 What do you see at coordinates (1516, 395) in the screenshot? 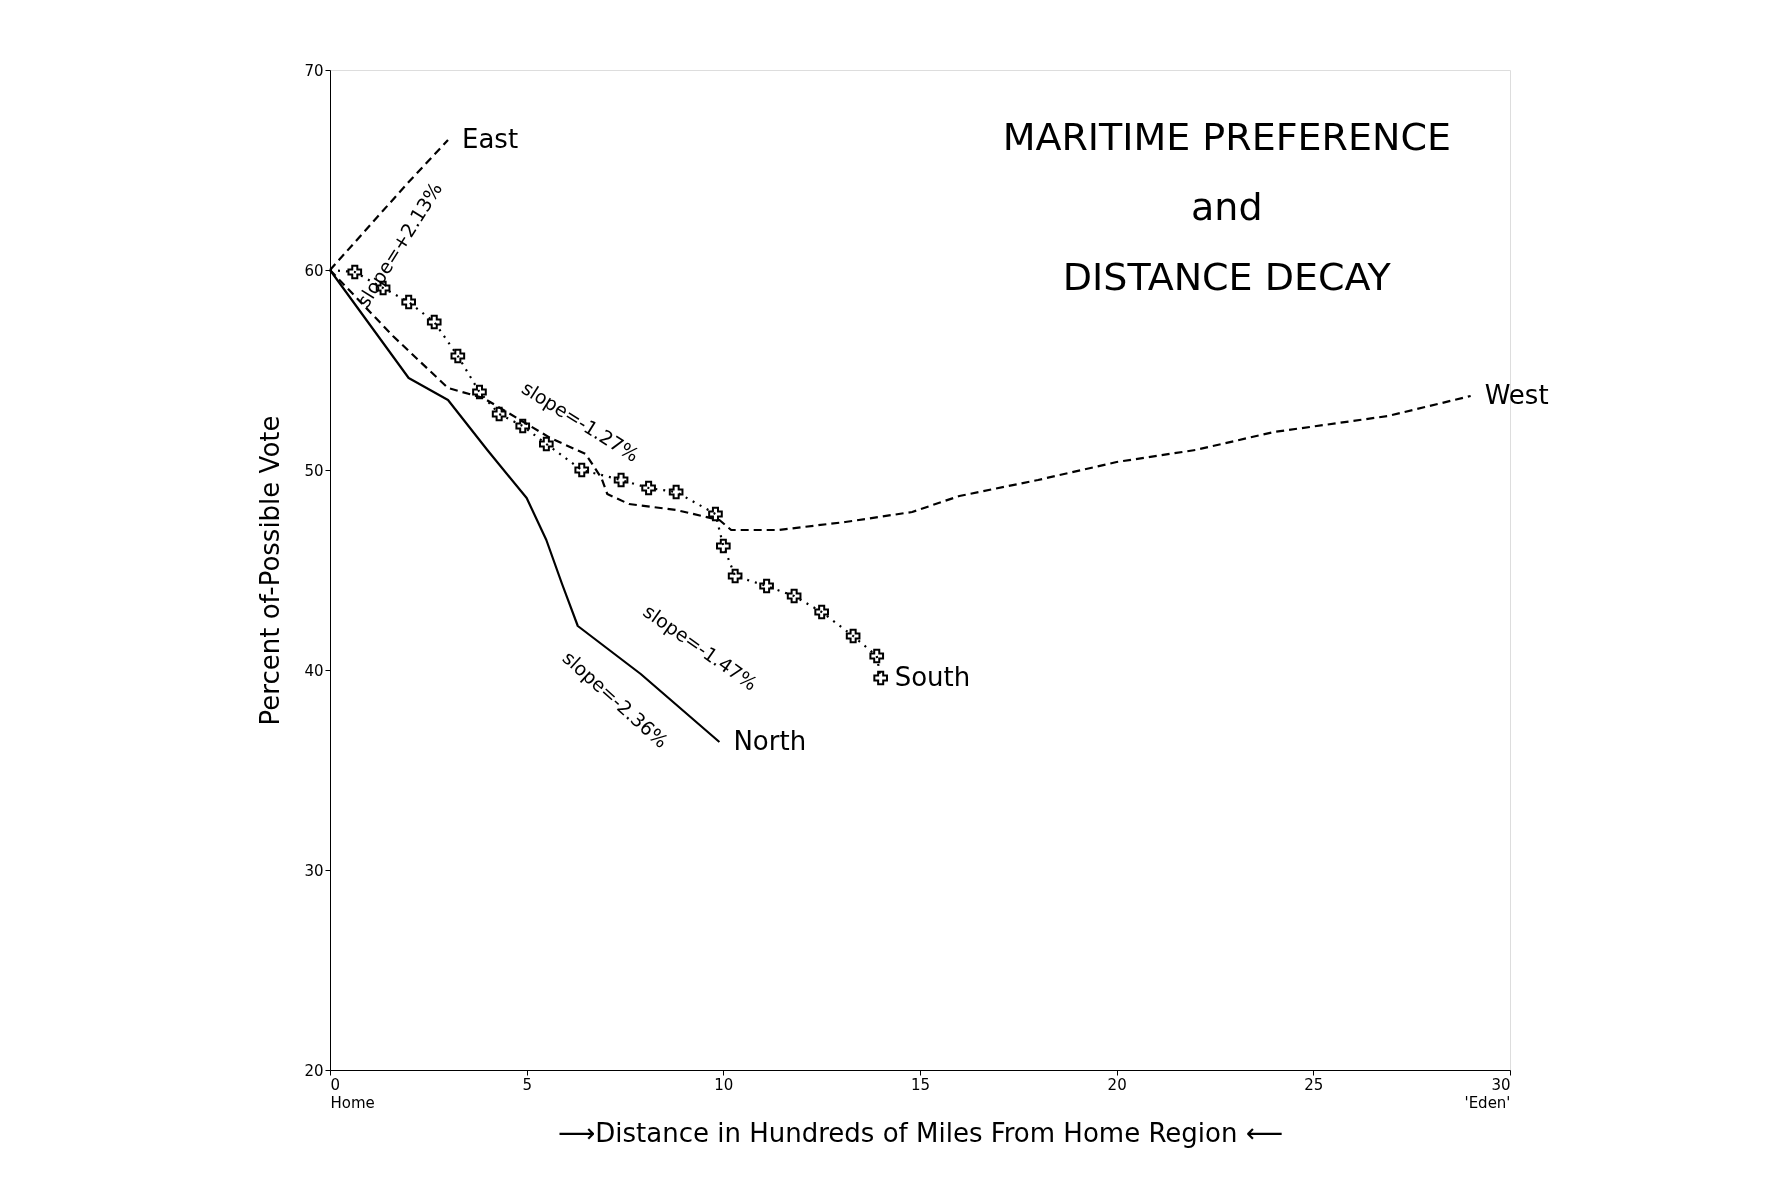
I see `series-label: West` at bounding box center [1516, 395].